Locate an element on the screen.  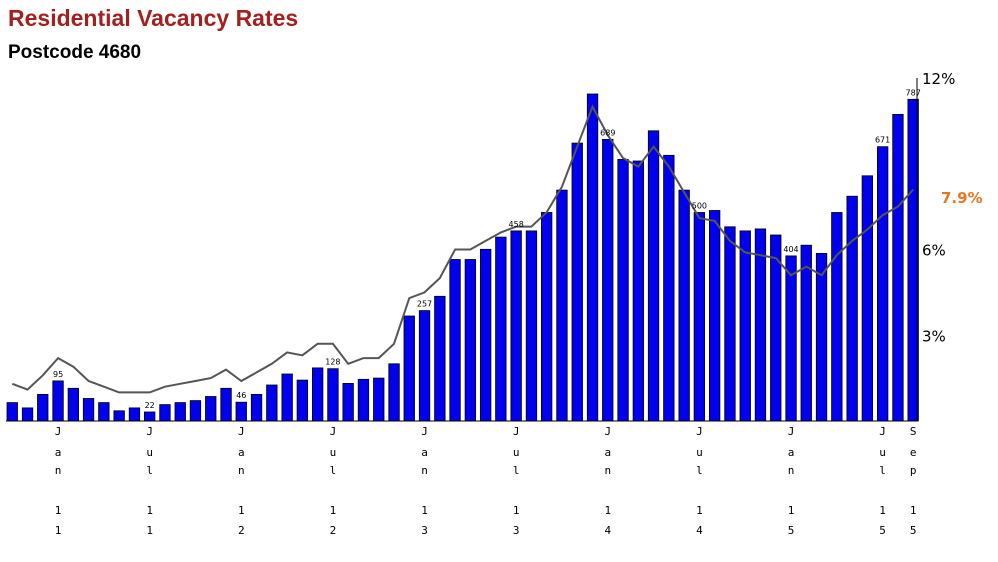
data-label: 500 is located at coordinates (699, 206).